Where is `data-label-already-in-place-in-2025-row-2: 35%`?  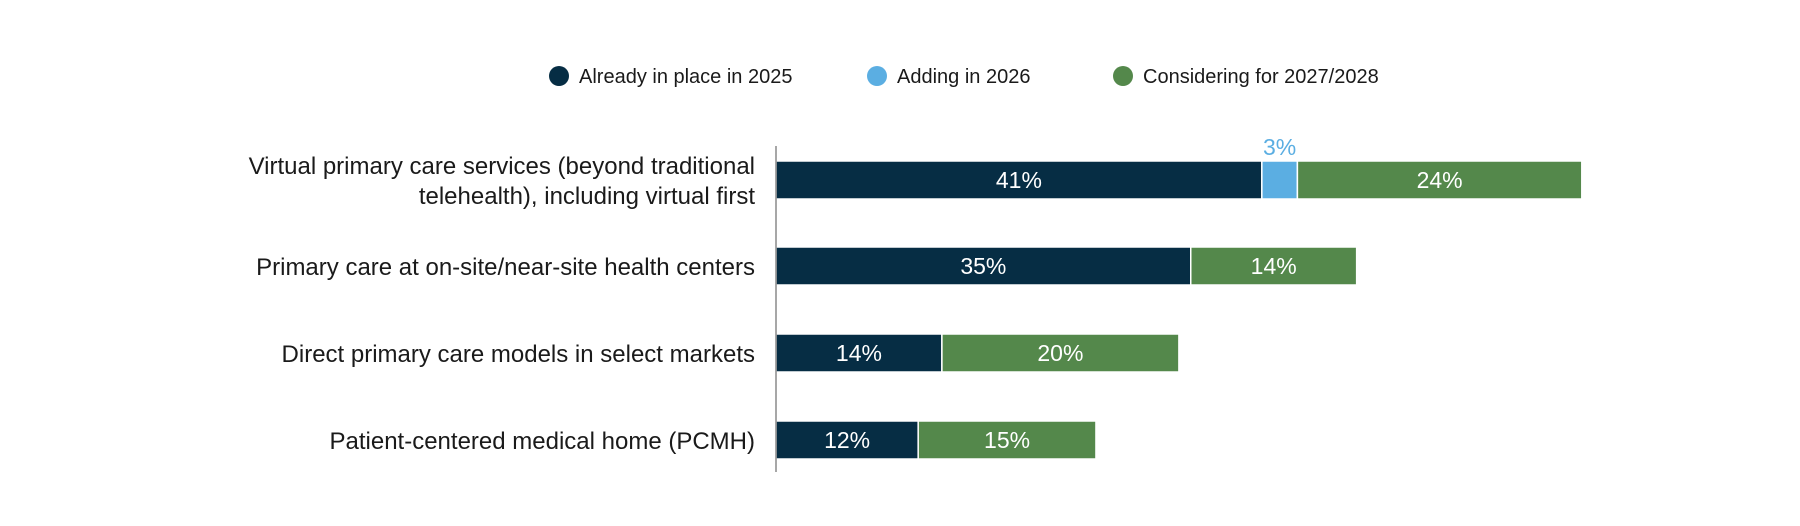
data-label-already-in-place-in-2025-row-2: 35% is located at coordinates (983, 266).